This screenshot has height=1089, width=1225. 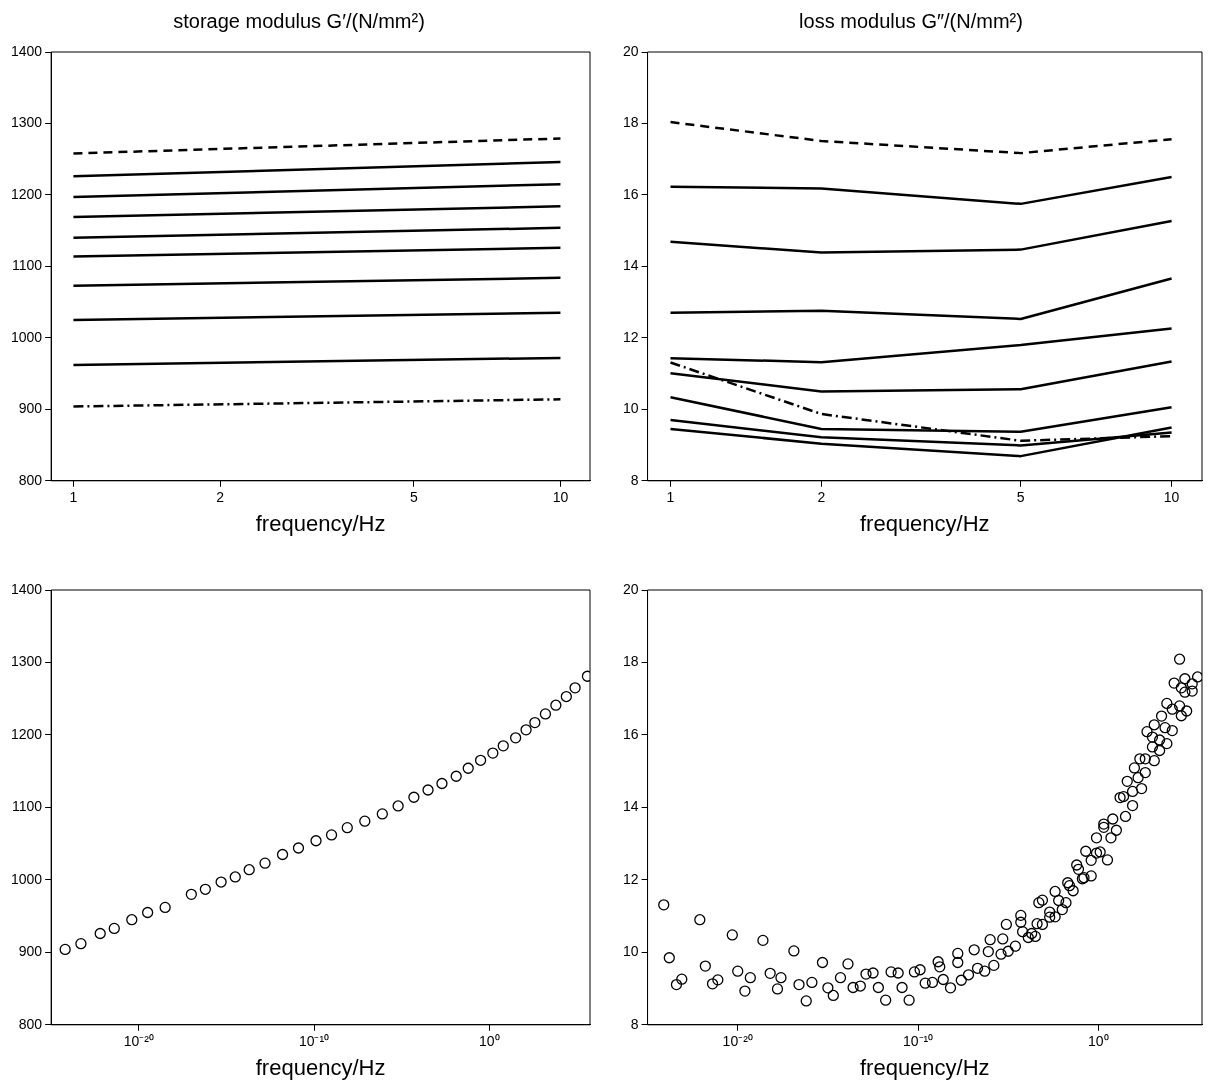 I want to click on chart-title: storage modulus G′/(N/mm²), so click(x=299, y=20).